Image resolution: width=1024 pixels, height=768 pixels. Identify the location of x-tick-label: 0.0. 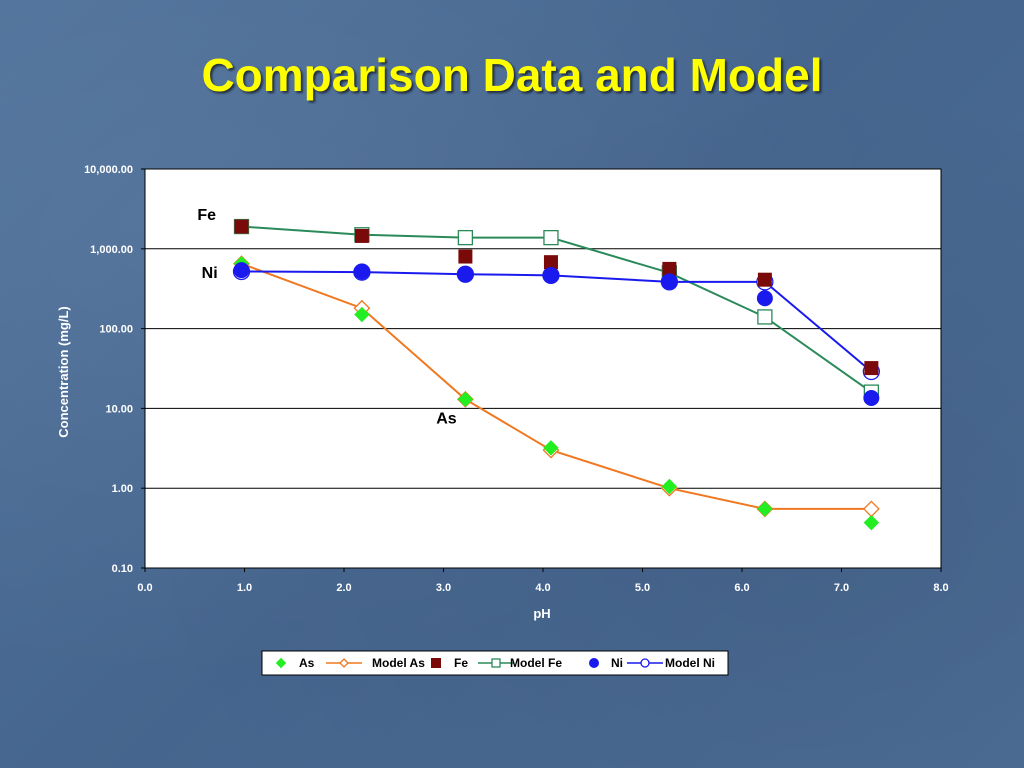
(144, 588).